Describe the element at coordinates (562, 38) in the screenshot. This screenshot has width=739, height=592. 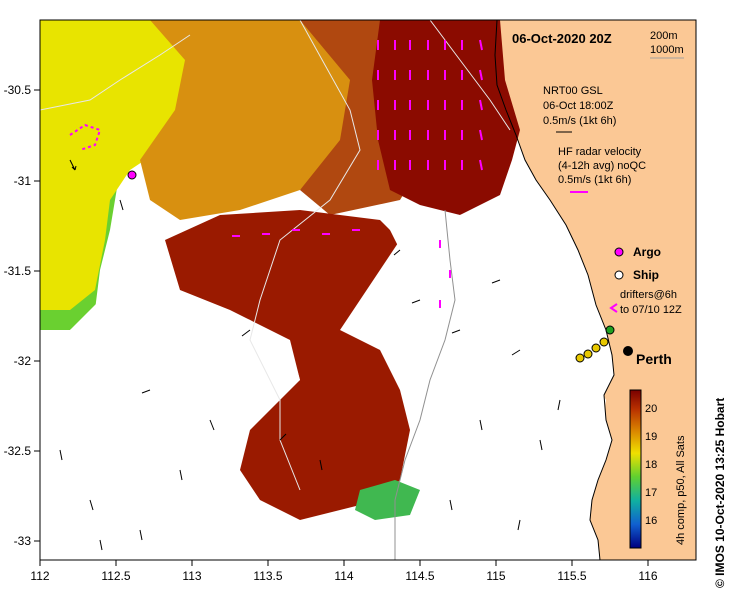
I see `map-title: 06-Oct-2020 20Z` at that location.